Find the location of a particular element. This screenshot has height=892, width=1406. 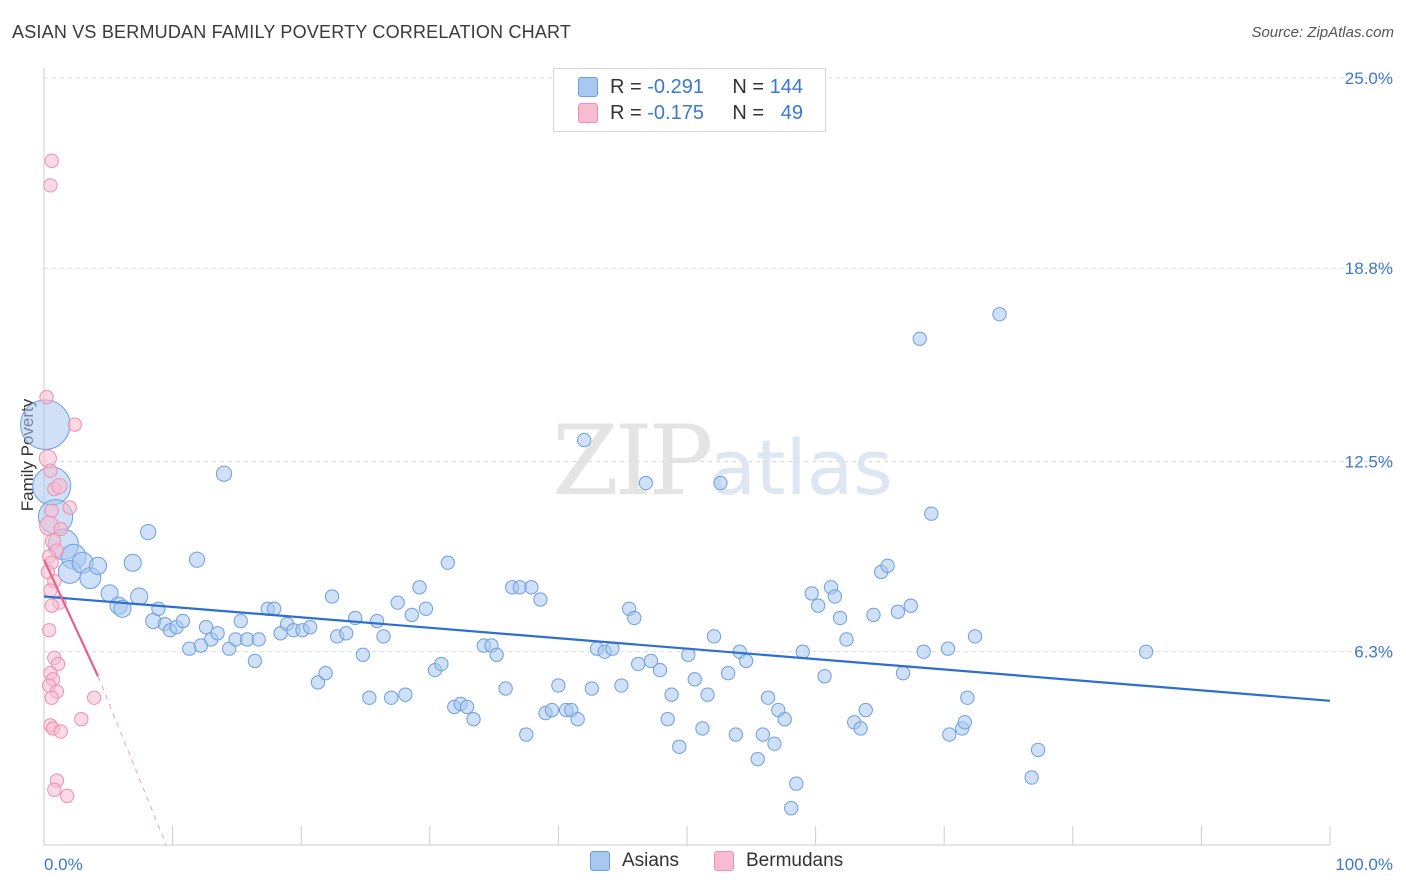

legend-row-bermudans: R = -0.175 N = 49 is located at coordinates (690, 113).